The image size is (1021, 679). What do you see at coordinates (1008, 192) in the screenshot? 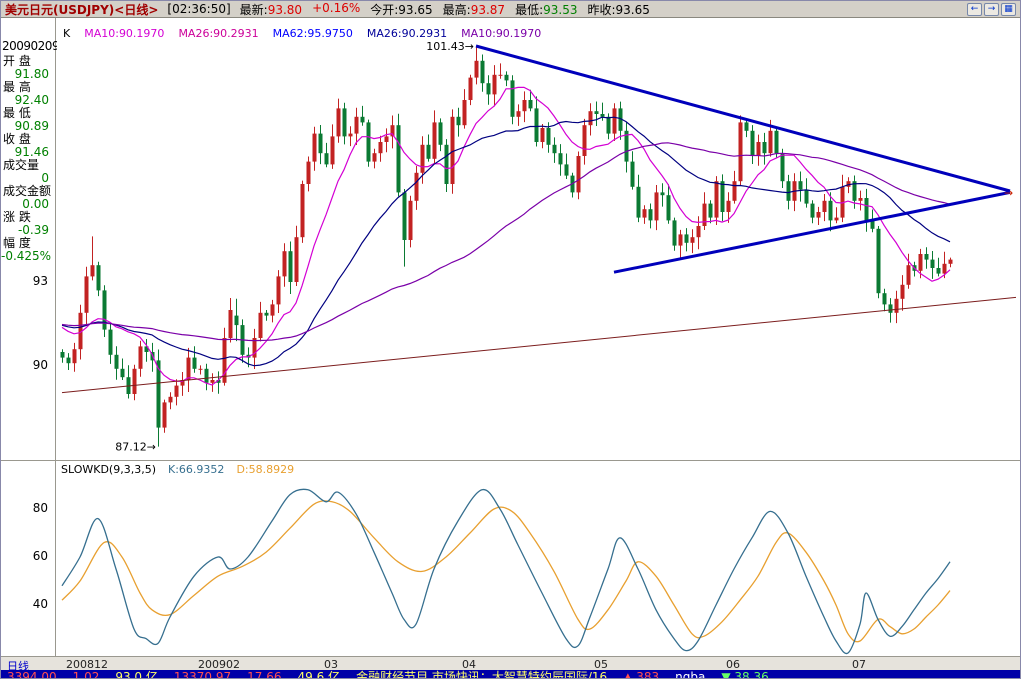
I see `apex-arrow-icon: →` at bounding box center [1008, 192].